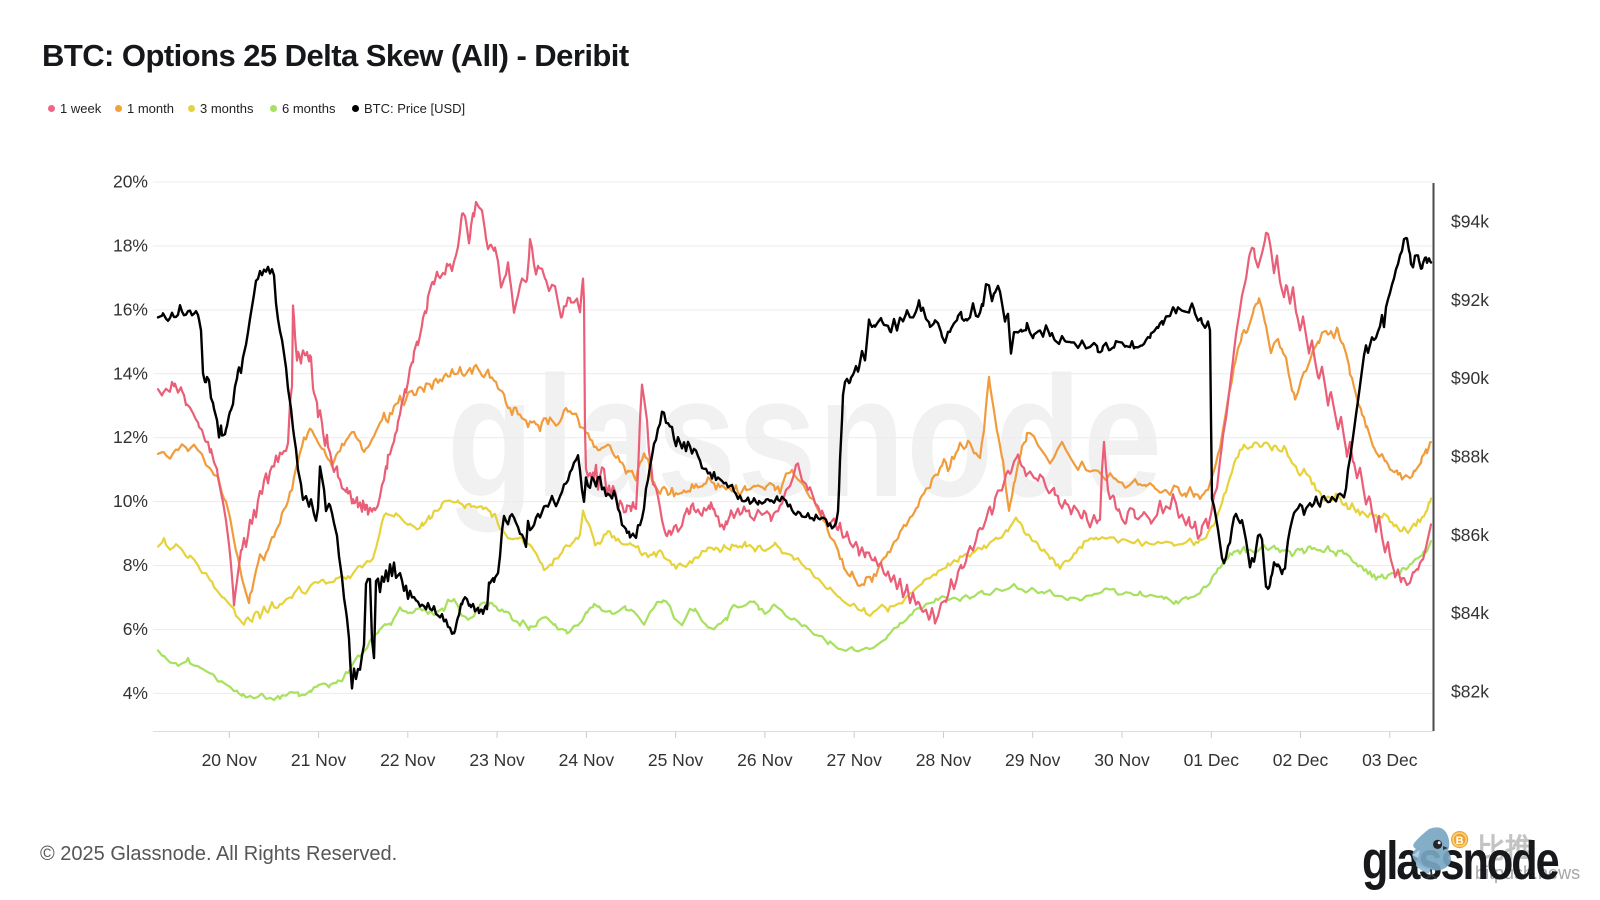  I want to click on svg-text: 01 Dec, so click(1212, 760).